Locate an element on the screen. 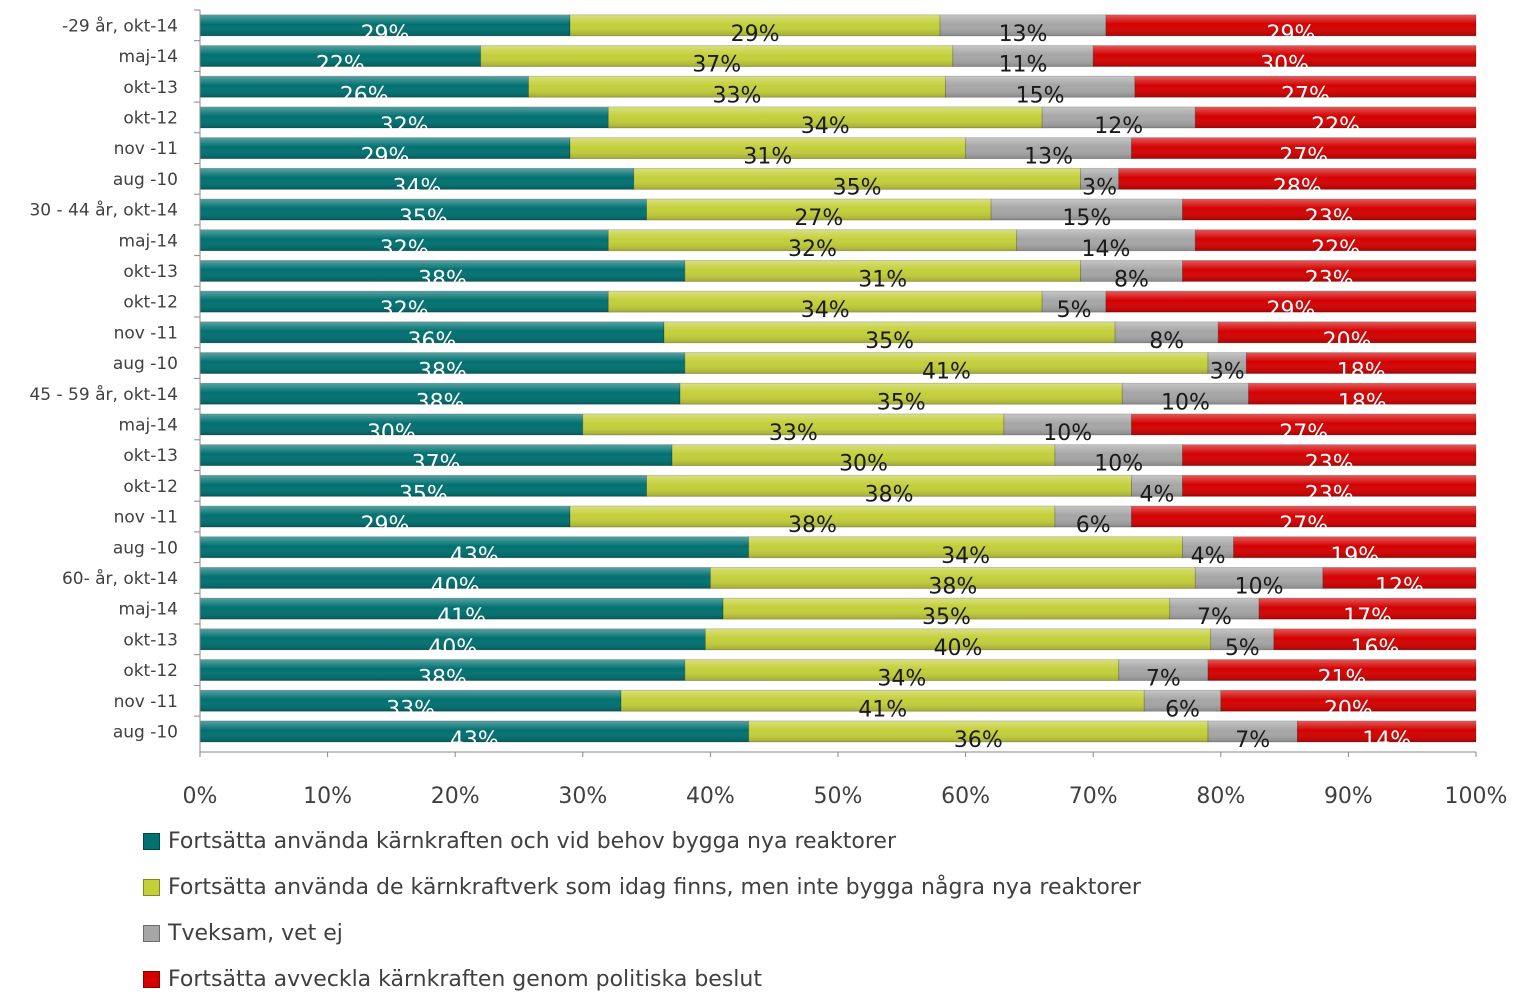 This screenshot has height=1002, width=1515. legend-swatch-keep-existing is located at coordinates (151, 887).